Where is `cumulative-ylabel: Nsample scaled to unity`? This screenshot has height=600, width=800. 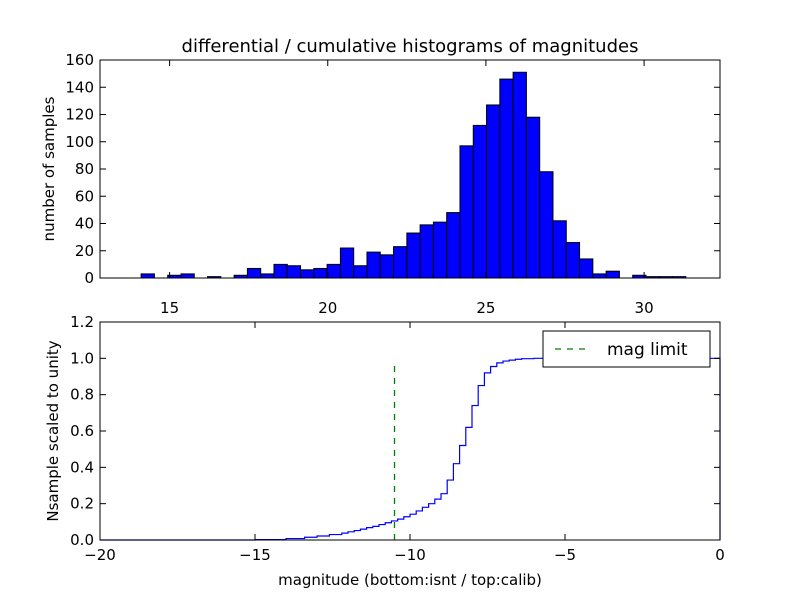 cumulative-ylabel: Nsample scaled to unity is located at coordinates (53, 430).